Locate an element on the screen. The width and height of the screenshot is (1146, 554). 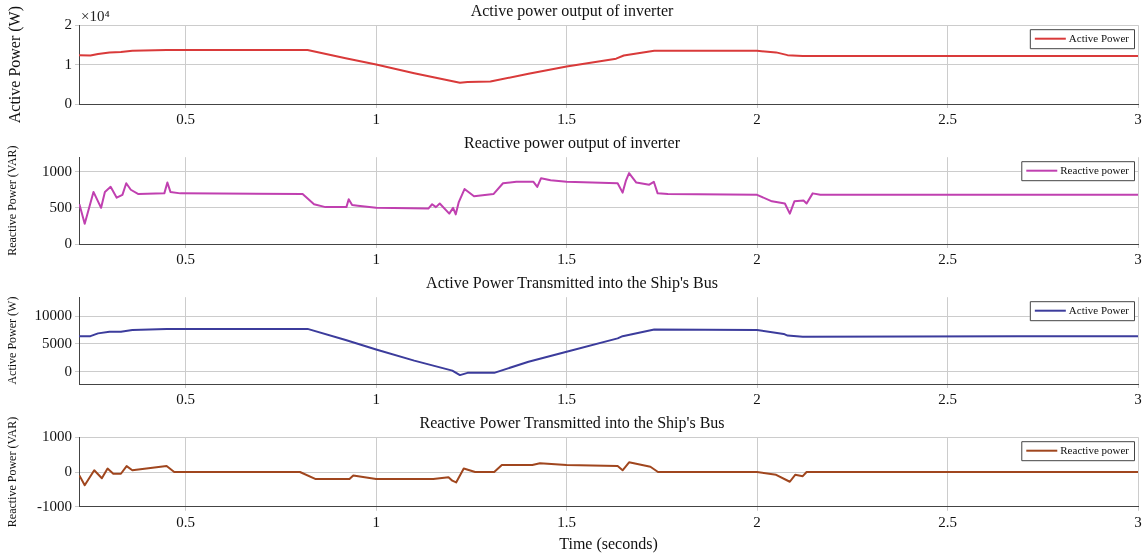
y-tick-label: 500 is located at coordinates (60, 206).